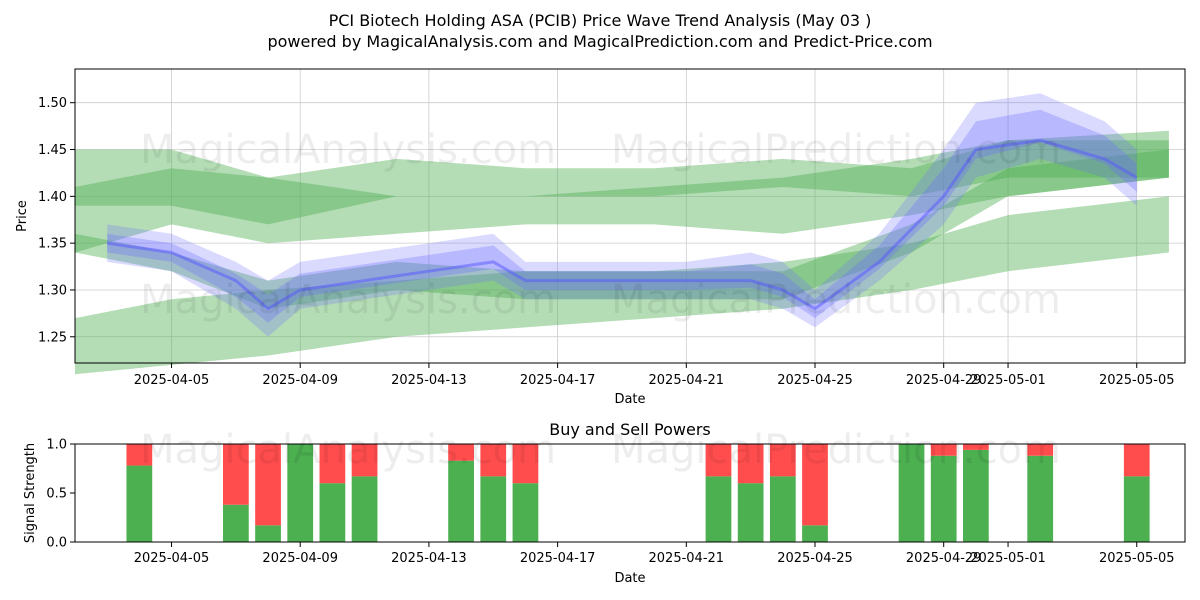 The image size is (1200, 600). What do you see at coordinates (52, 150) in the screenshot?
I see `price-y-tick-label: 1.45` at bounding box center [52, 150].